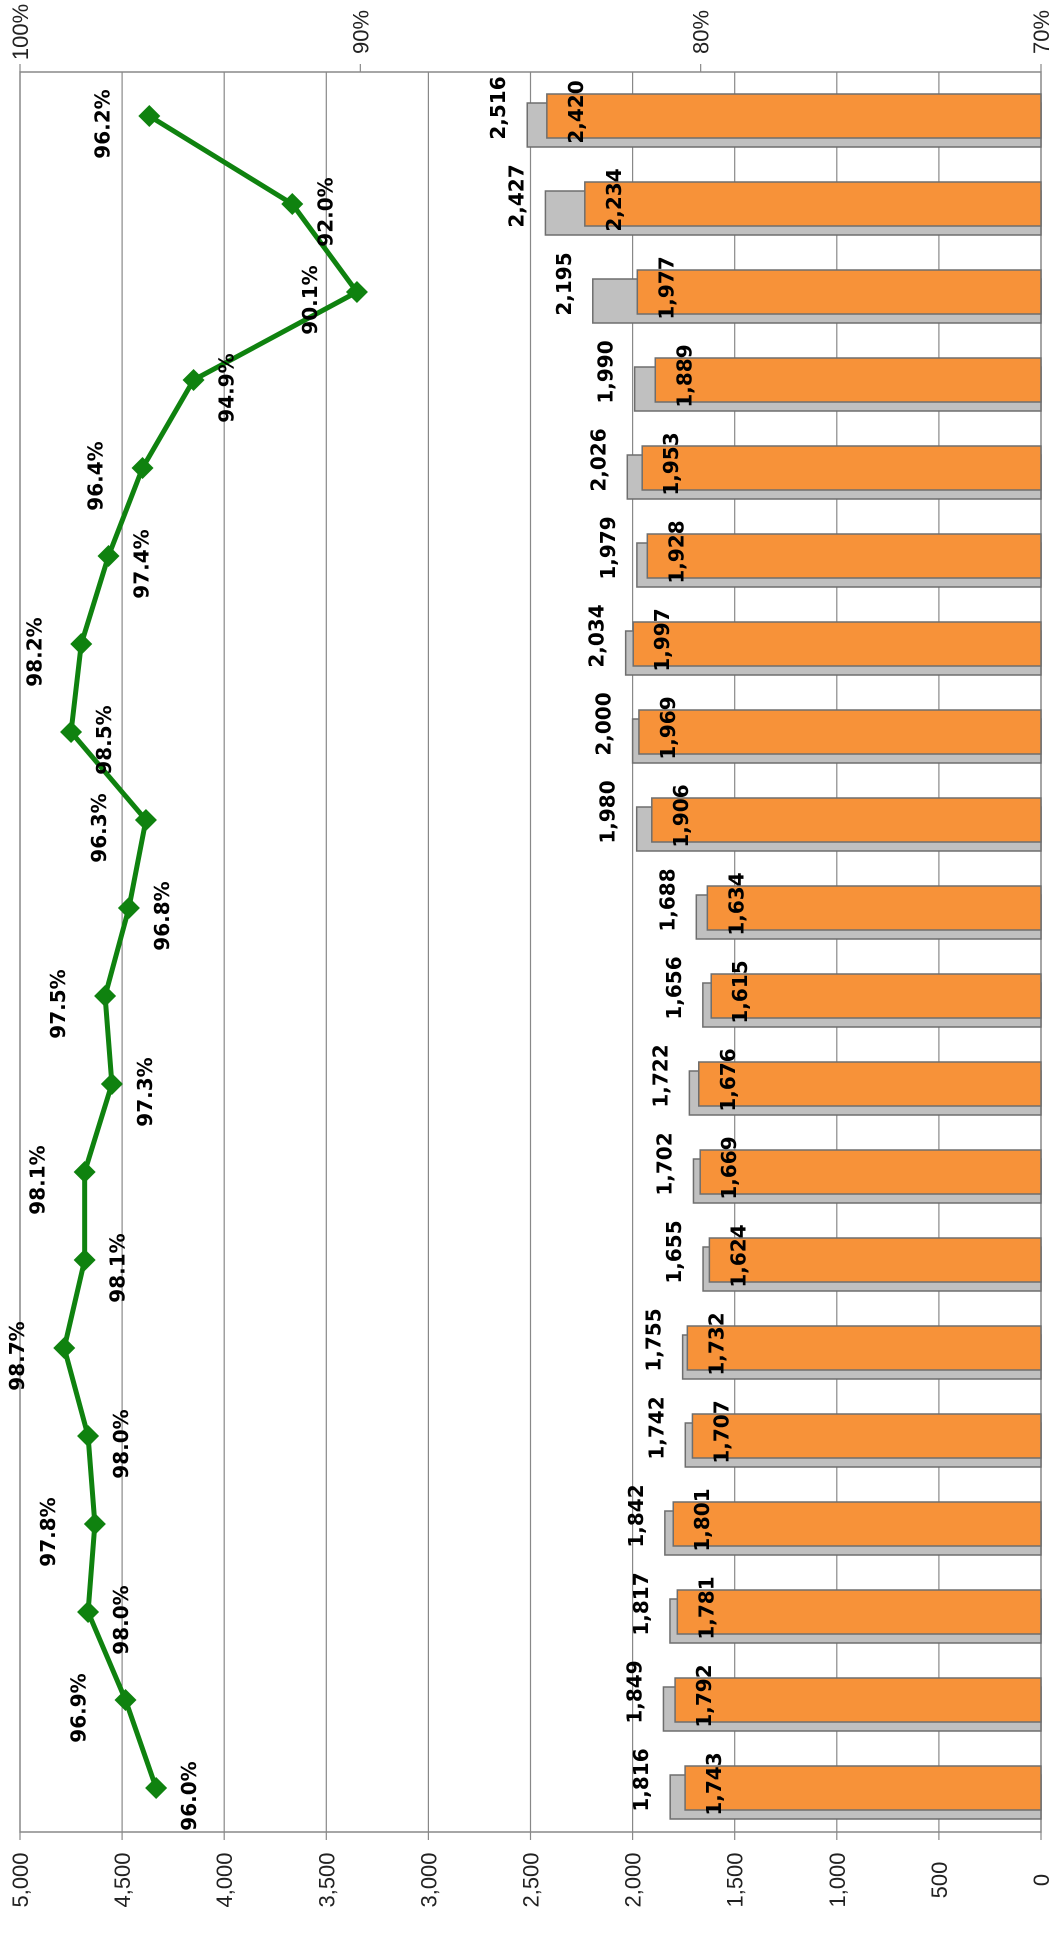  I want to click on orange-bar-value-label: 1,889, so click(684, 375).